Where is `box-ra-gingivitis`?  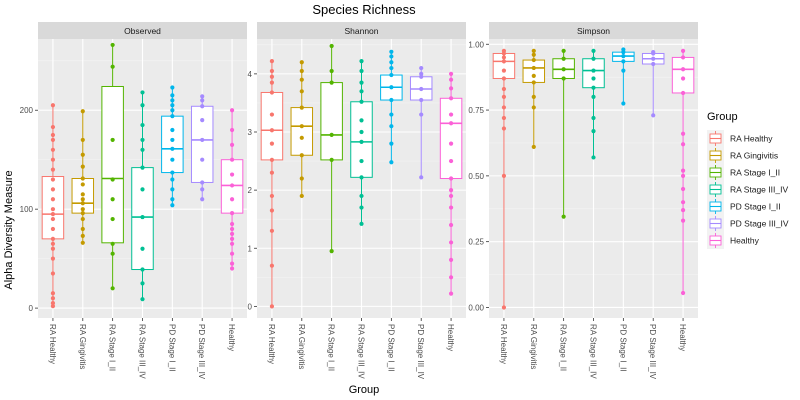
box-ra-gingivitis is located at coordinates (302, 129).